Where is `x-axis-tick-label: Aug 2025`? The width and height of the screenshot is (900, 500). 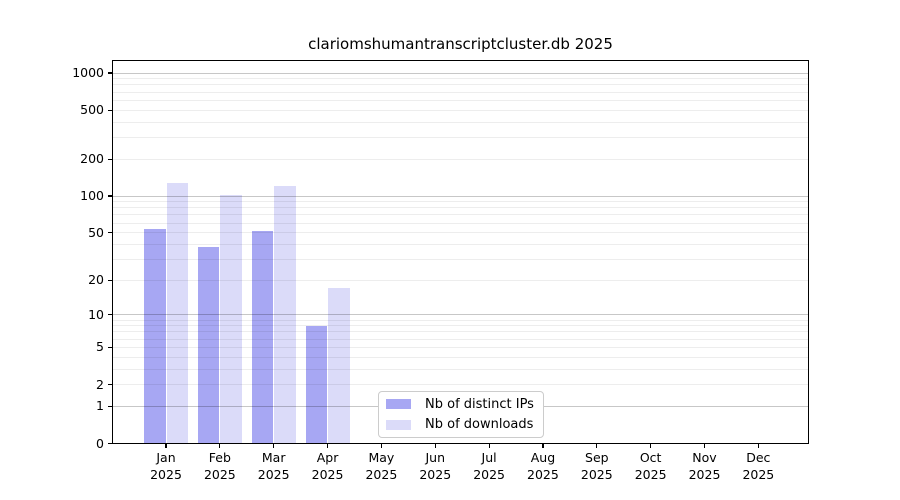 x-axis-tick-label: Aug 2025 is located at coordinates (543, 466).